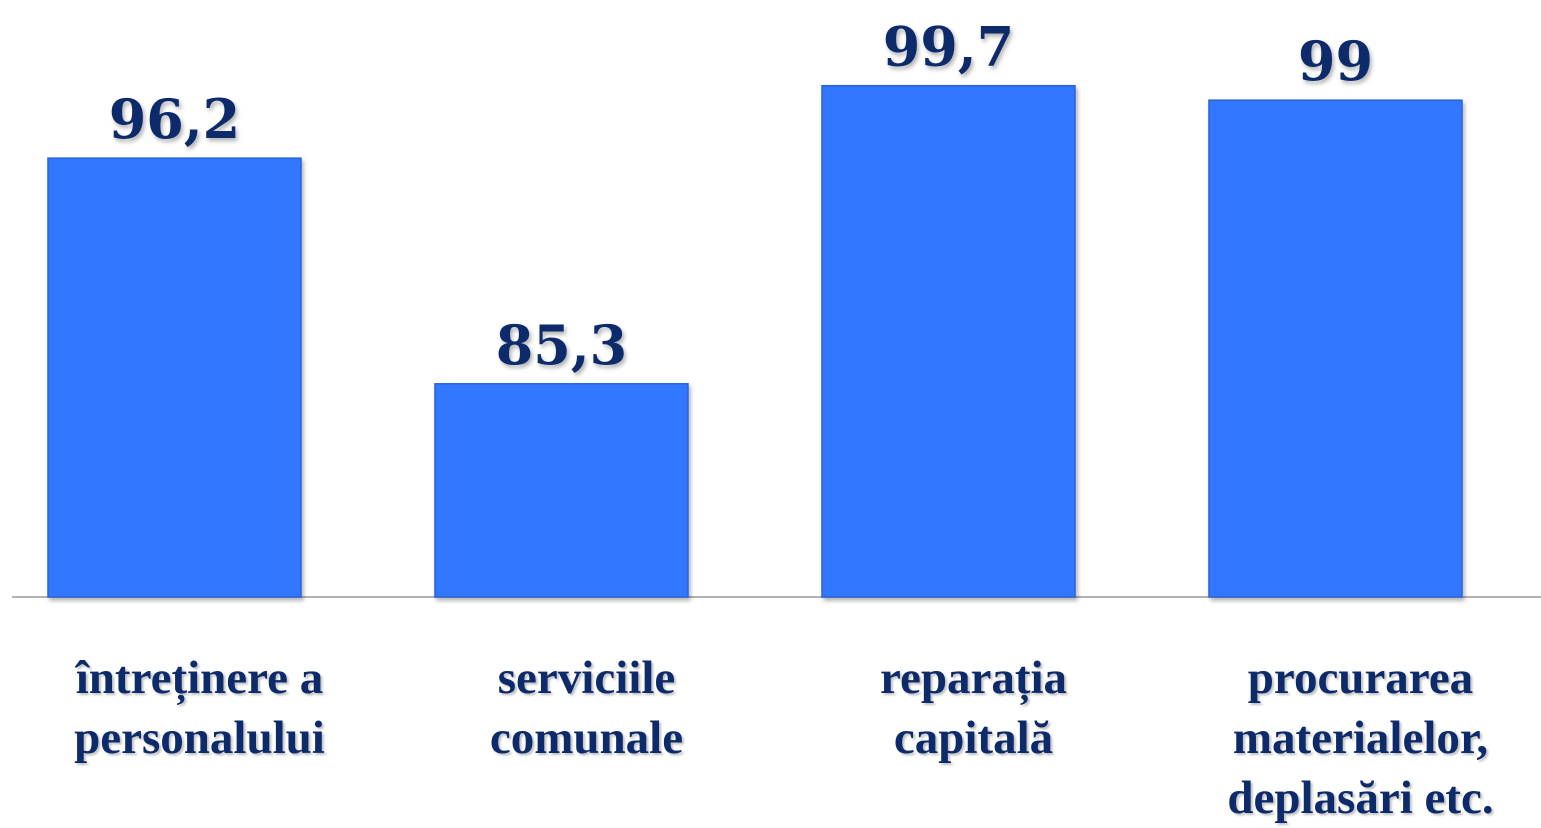  Describe the element at coordinates (1335, 61) in the screenshot. I see `value-label: 99` at that location.